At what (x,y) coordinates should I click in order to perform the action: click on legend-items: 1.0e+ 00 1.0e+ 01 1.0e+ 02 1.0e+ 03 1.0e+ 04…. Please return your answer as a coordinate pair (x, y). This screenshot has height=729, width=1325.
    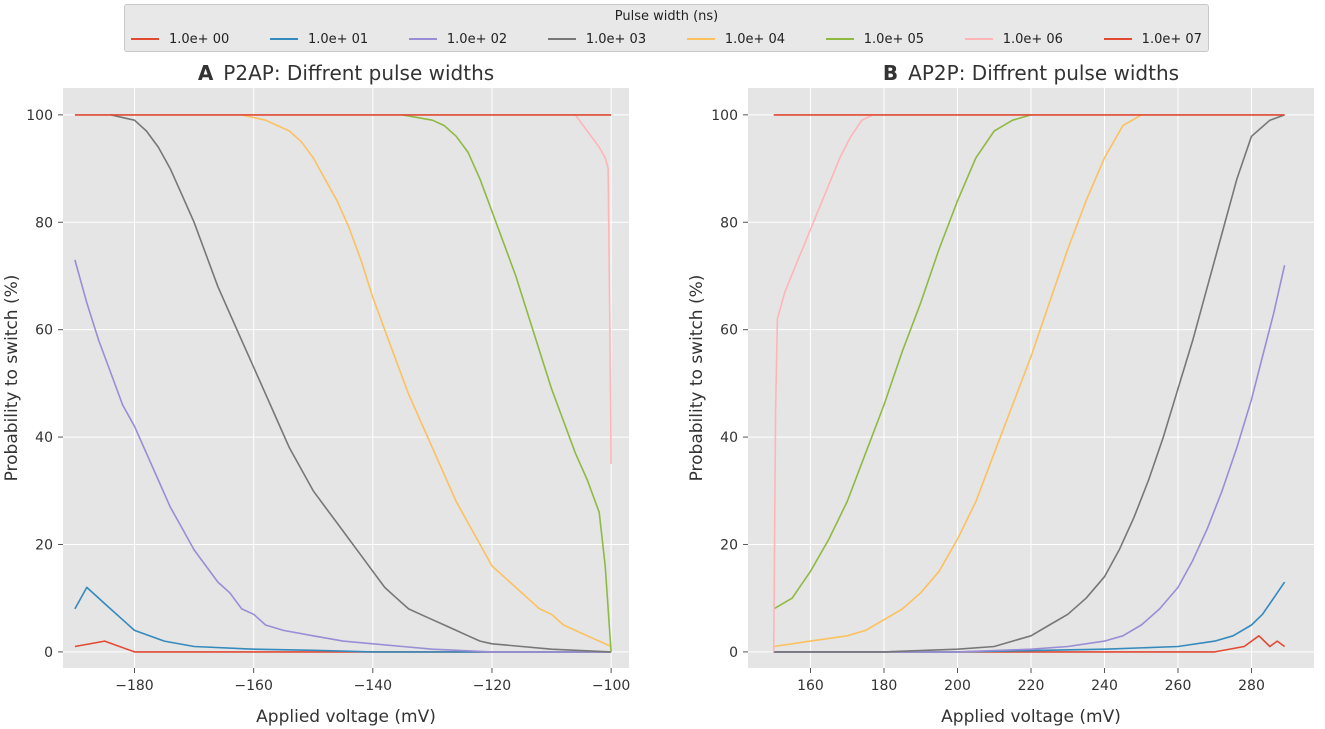
    Looking at the image, I should click on (666, 39).